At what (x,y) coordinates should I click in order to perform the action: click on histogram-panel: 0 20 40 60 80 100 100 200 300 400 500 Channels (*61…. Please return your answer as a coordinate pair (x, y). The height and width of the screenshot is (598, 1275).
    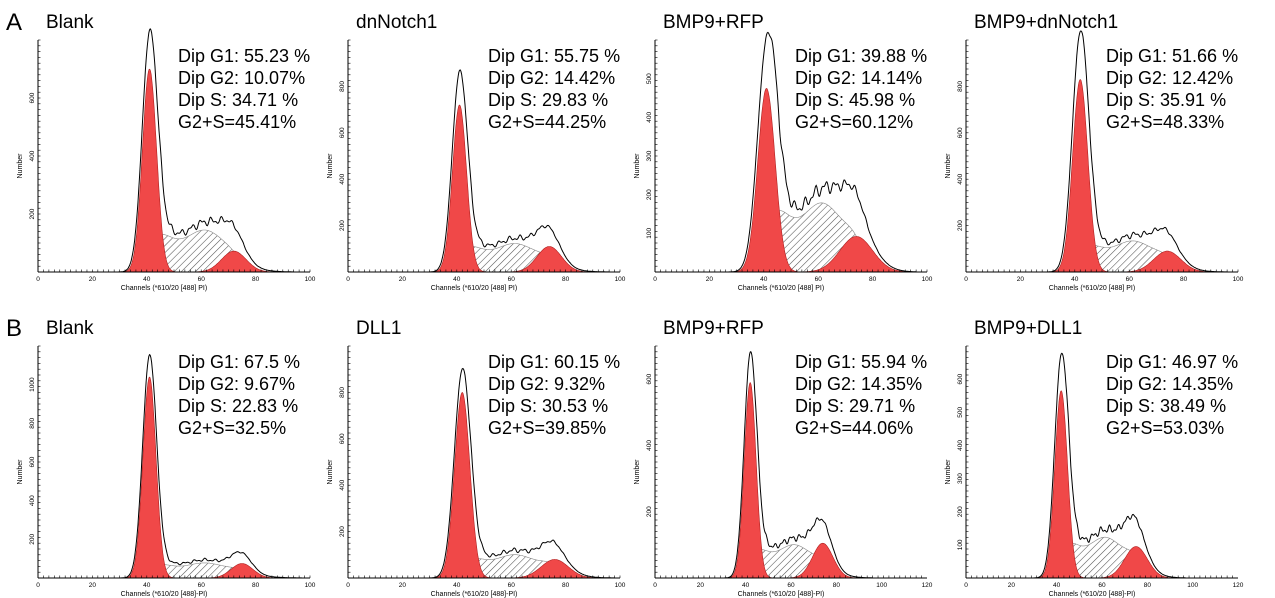
    Looking at the image, I should click on (783, 152).